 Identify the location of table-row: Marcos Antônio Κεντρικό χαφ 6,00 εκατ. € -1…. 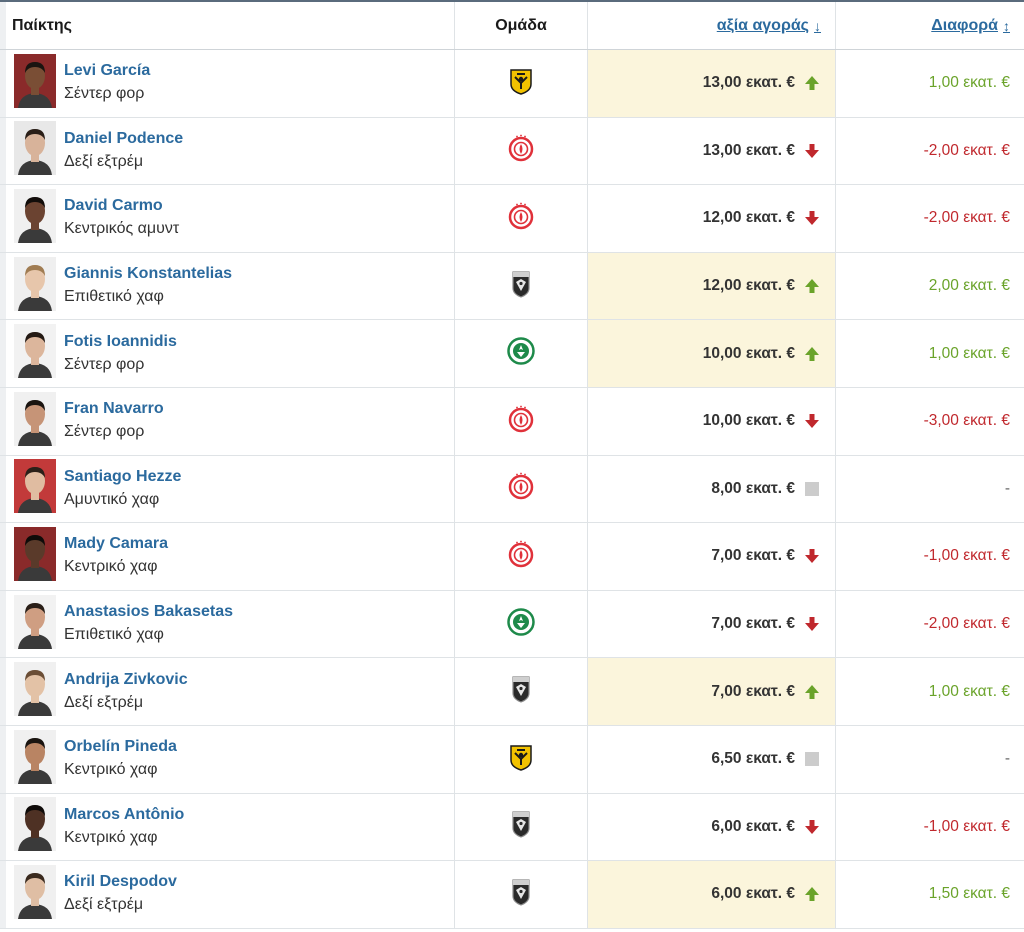
(512, 827).